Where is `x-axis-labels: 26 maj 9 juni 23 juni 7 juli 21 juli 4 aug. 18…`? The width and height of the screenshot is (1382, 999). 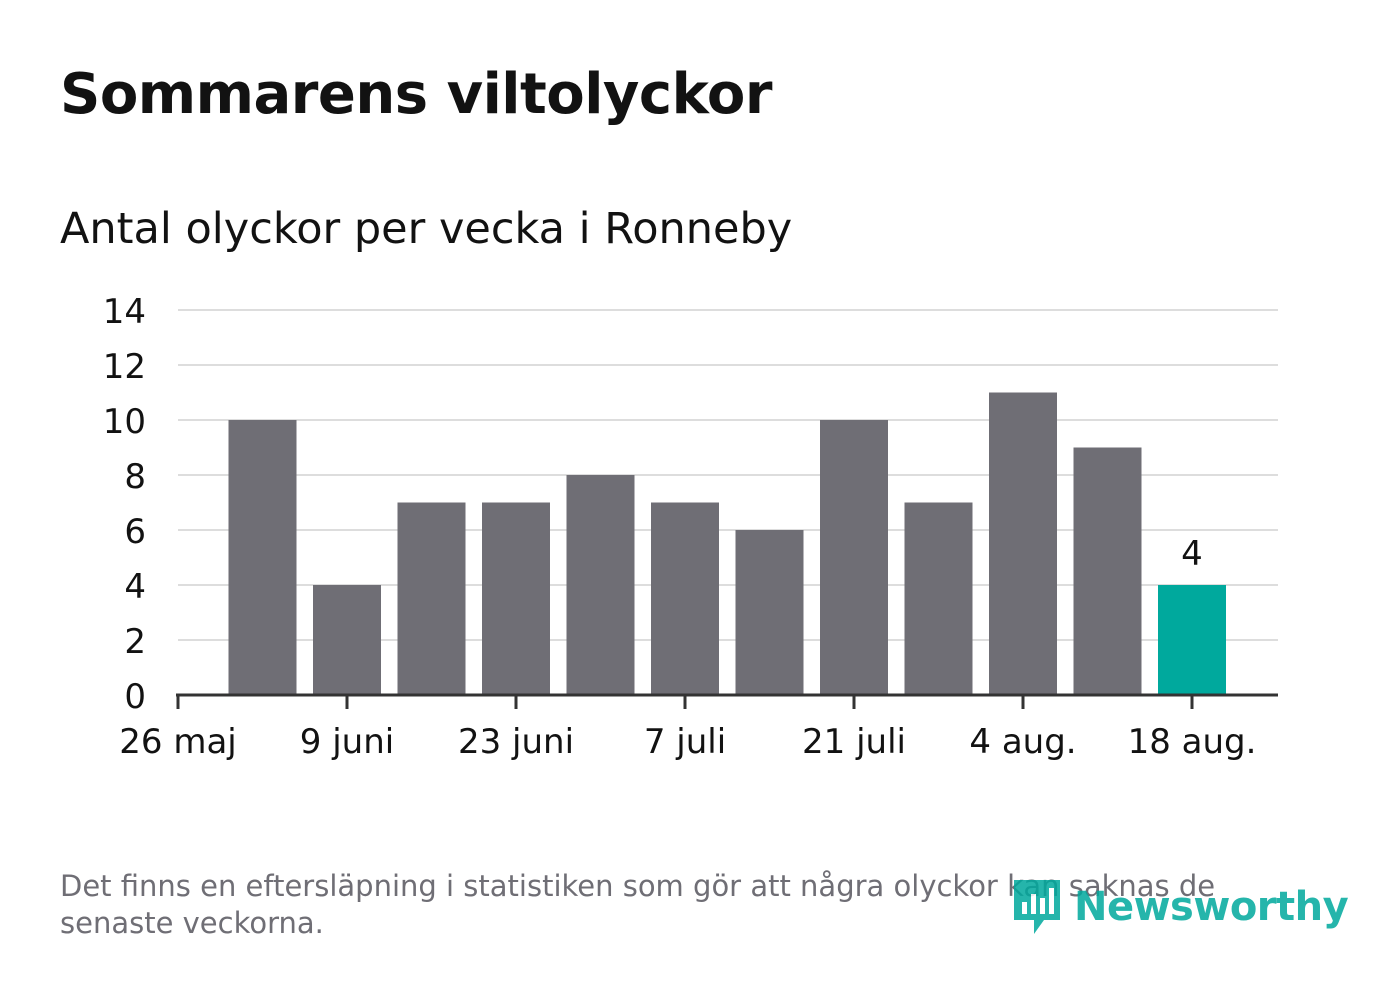
x-axis-labels: 26 maj 9 juni 23 juni 7 juli 21 juli 4 aug. 18… is located at coordinates (687, 742).